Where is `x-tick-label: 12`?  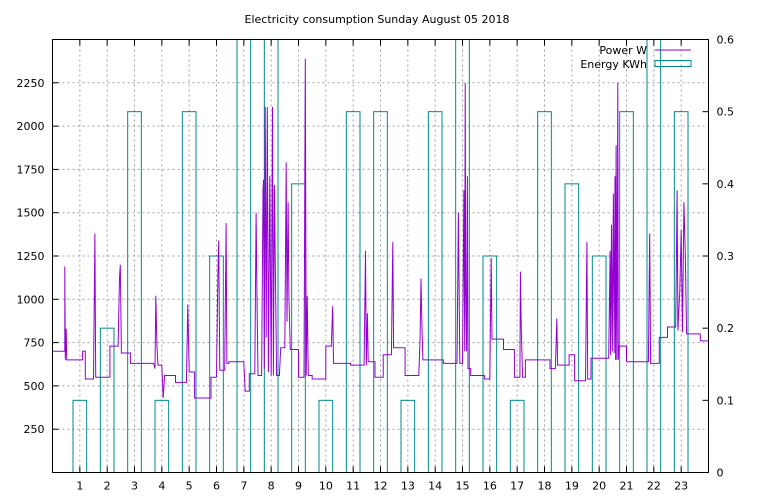
x-tick-label: 12 is located at coordinates (381, 486).